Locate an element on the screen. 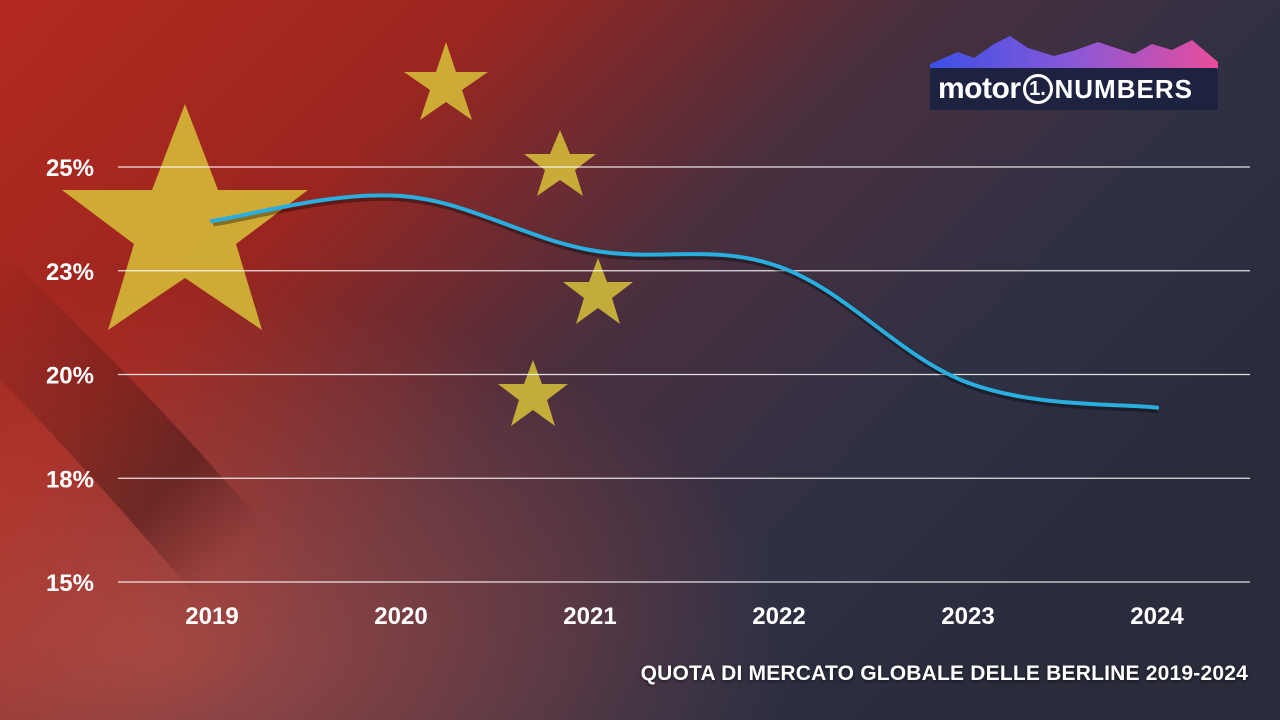  x-category-label: 2024 is located at coordinates (1157, 616).